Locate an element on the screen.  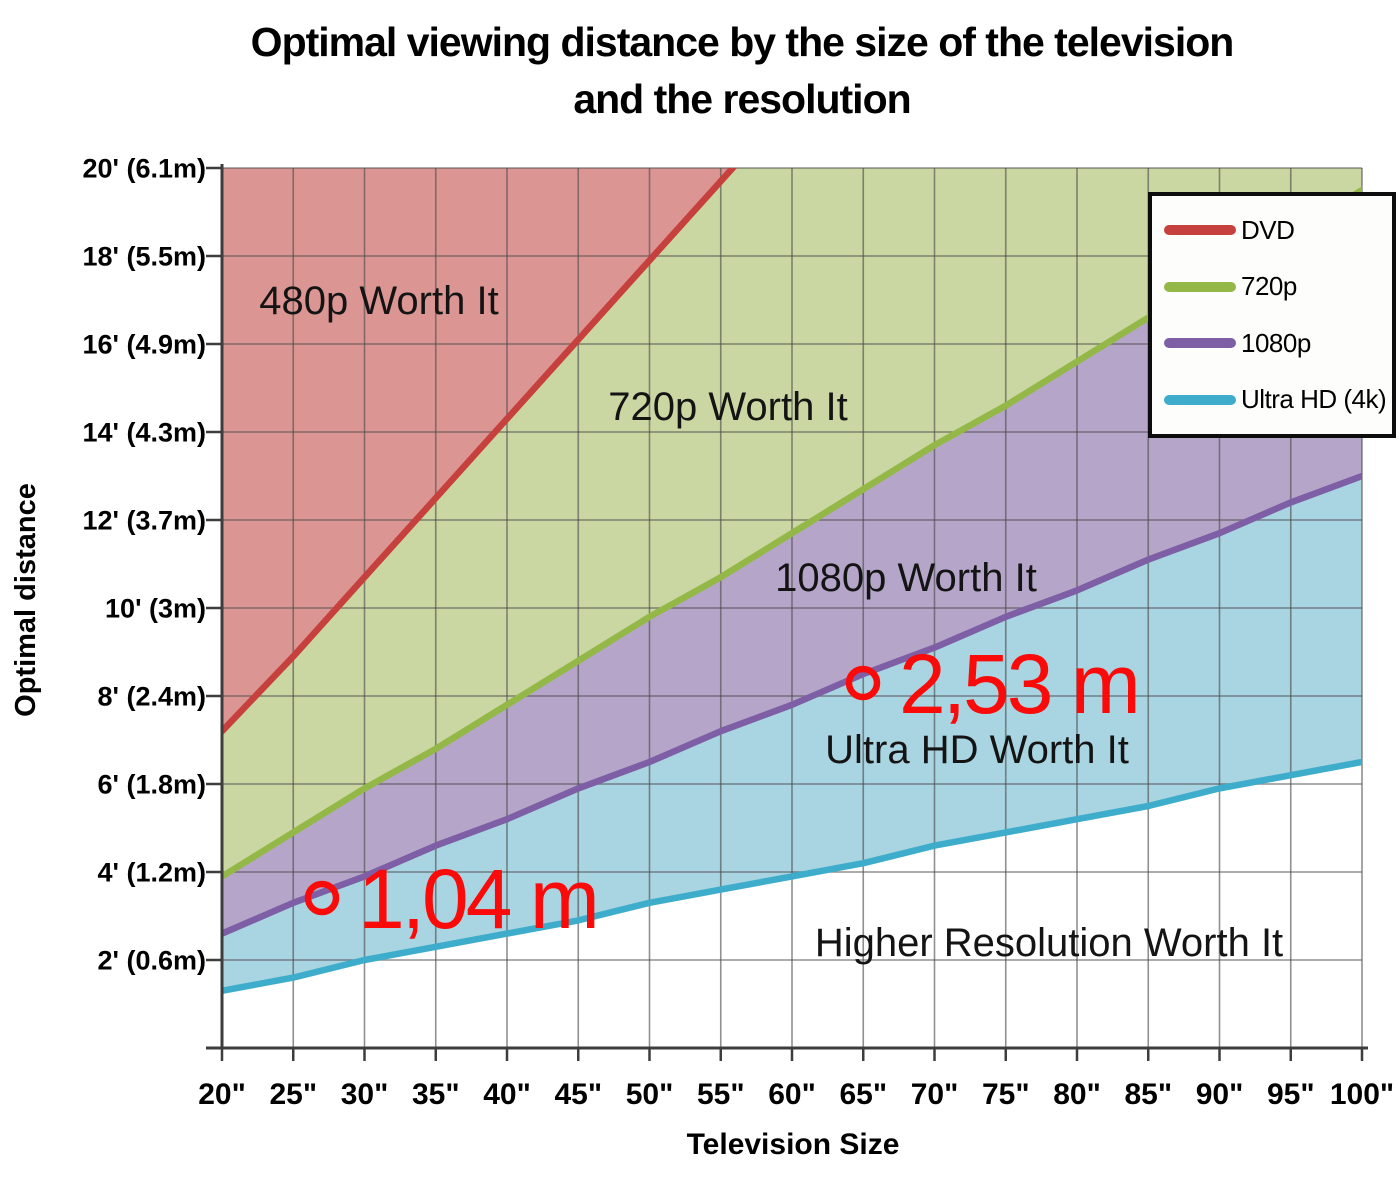
x-tick-label: 65" is located at coordinates (863, 1094).